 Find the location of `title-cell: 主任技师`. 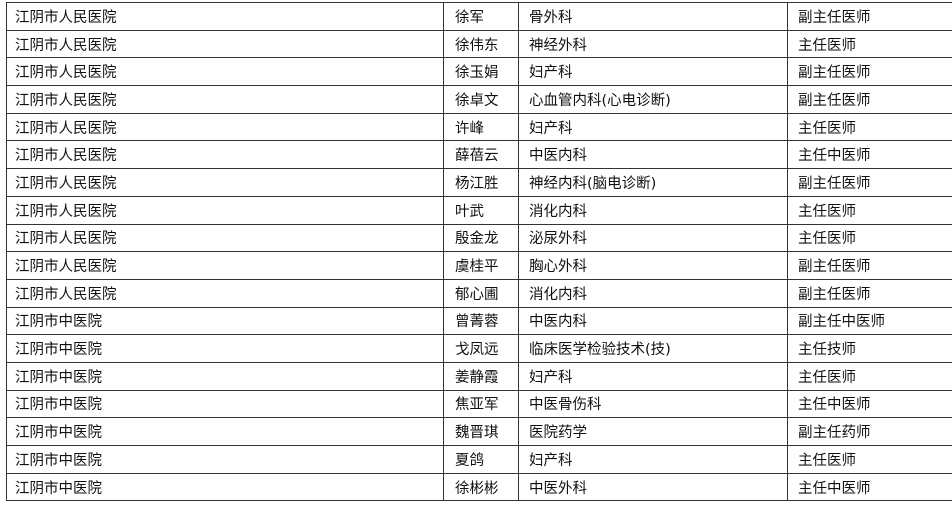

title-cell: 主任技师 is located at coordinates (869, 348).